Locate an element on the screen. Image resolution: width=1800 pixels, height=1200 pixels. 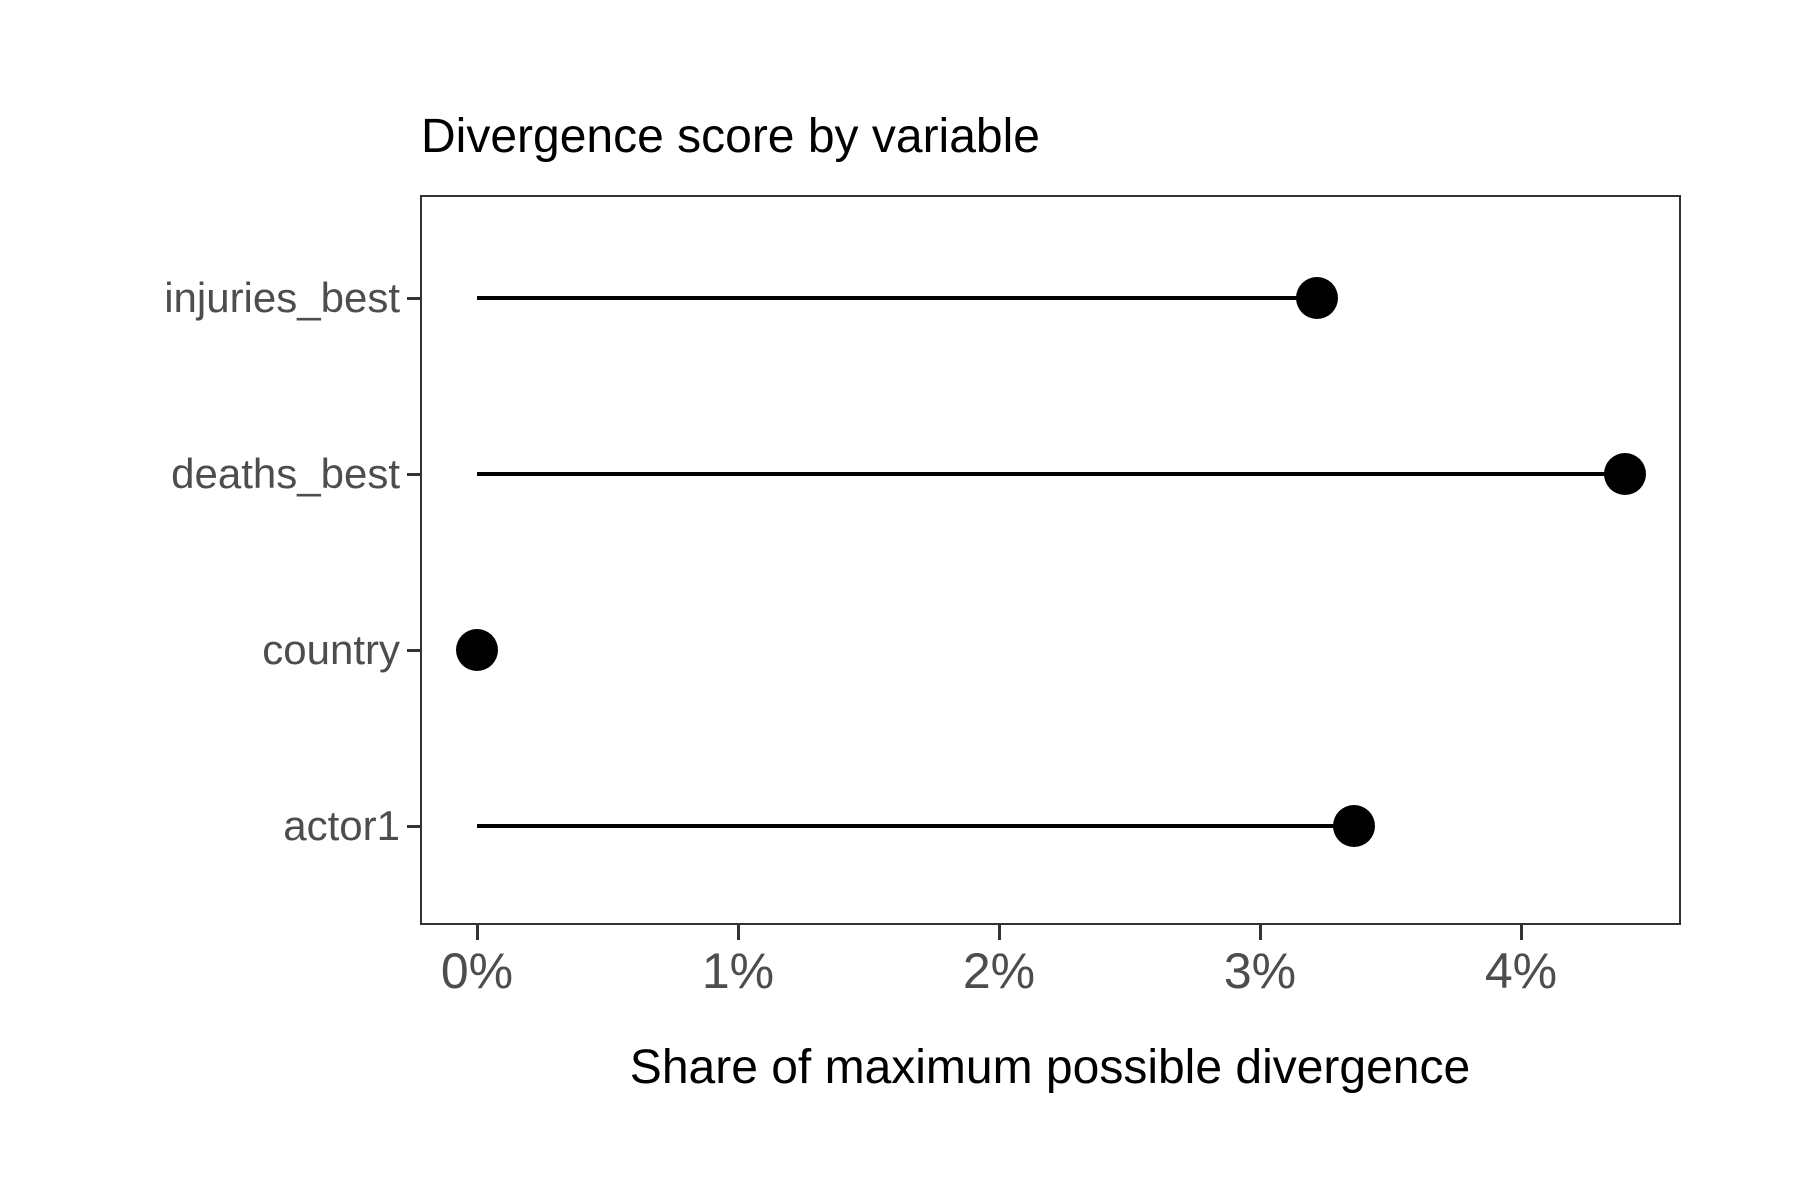
x-axis-title: Share of maximum possible divergence is located at coordinates (1050, 1067).